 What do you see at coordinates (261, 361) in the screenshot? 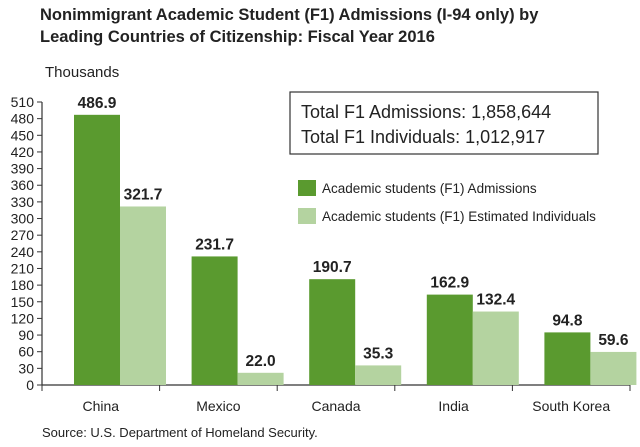
I see `data-label: 22.0` at bounding box center [261, 361].